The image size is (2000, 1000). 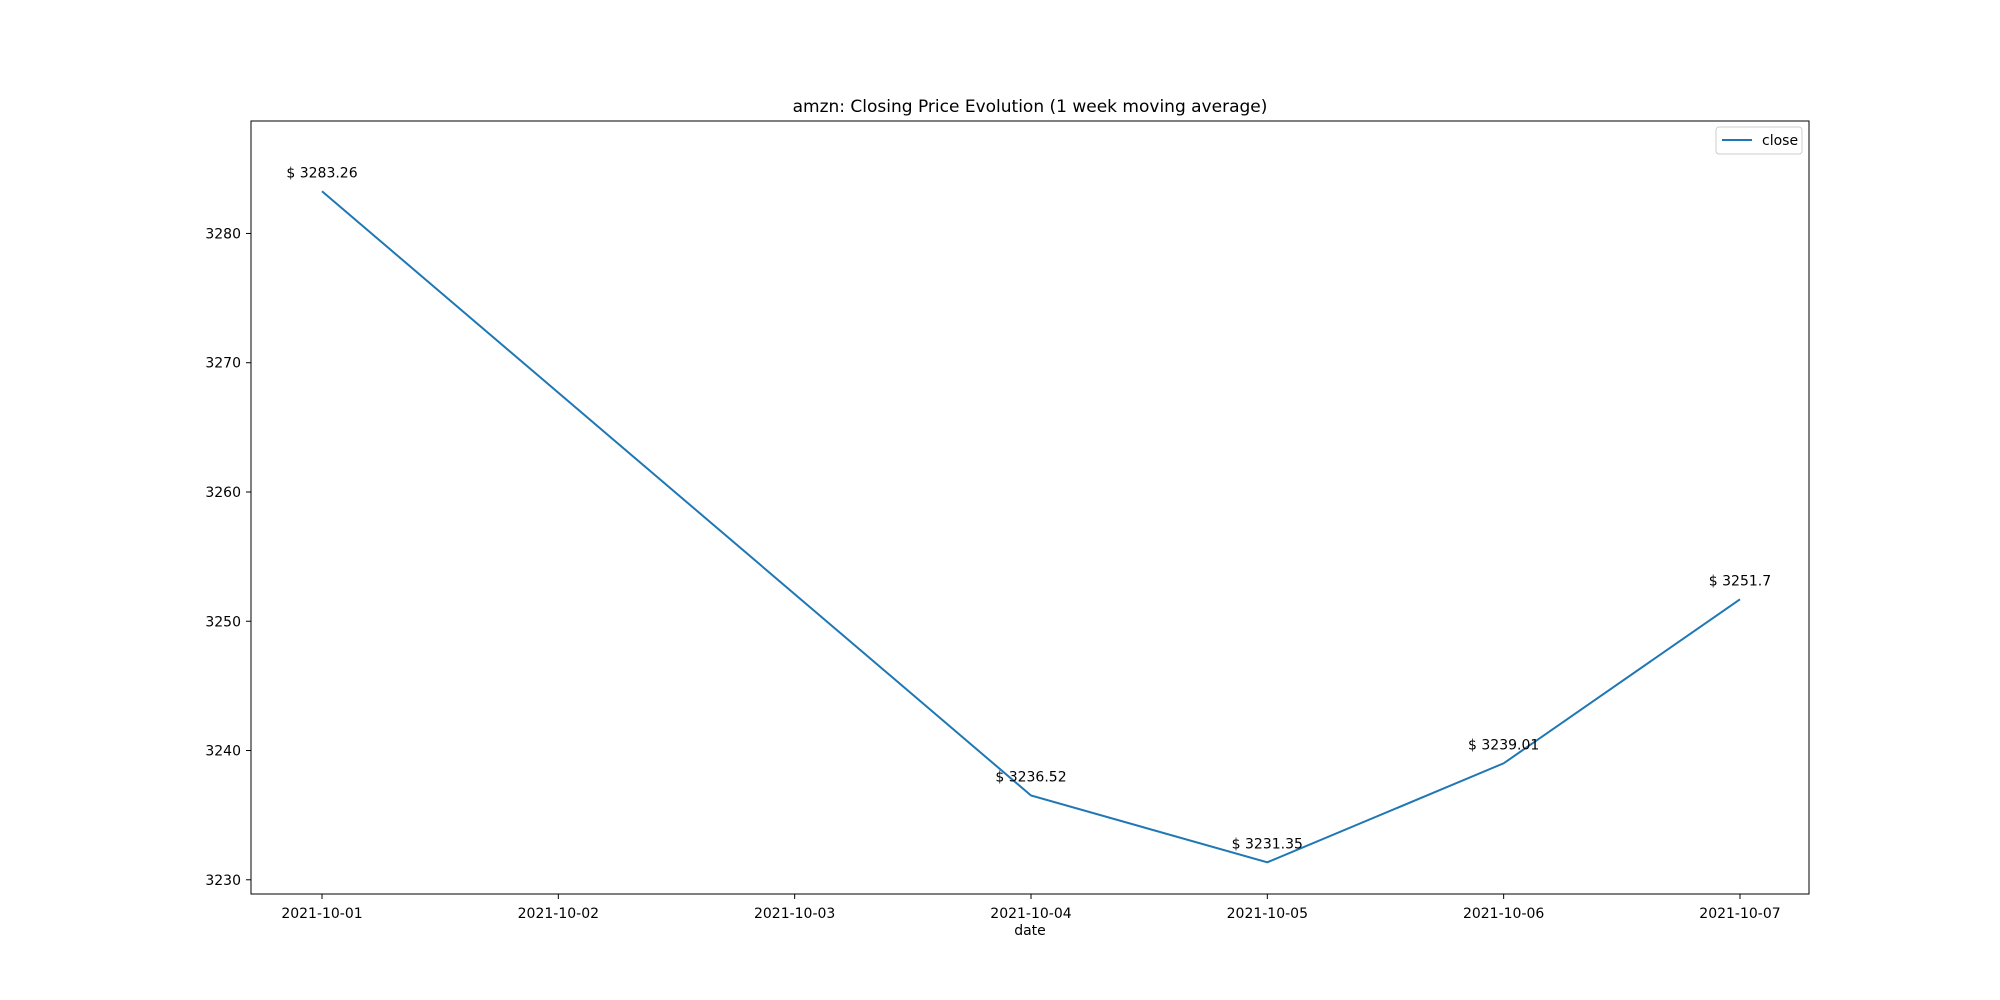 What do you see at coordinates (223, 234) in the screenshot?
I see `y-tick-label: 3280` at bounding box center [223, 234].